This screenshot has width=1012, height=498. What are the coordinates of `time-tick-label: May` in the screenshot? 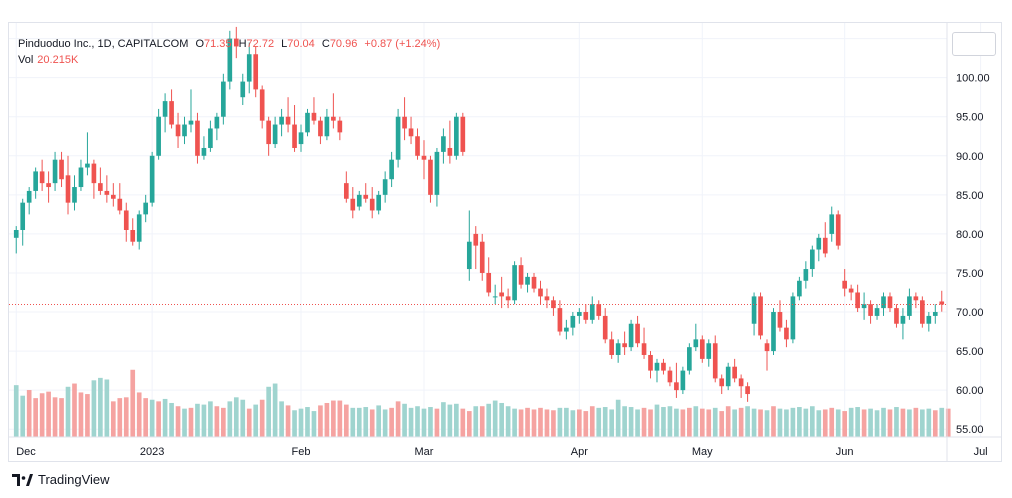 It's located at (702, 452).